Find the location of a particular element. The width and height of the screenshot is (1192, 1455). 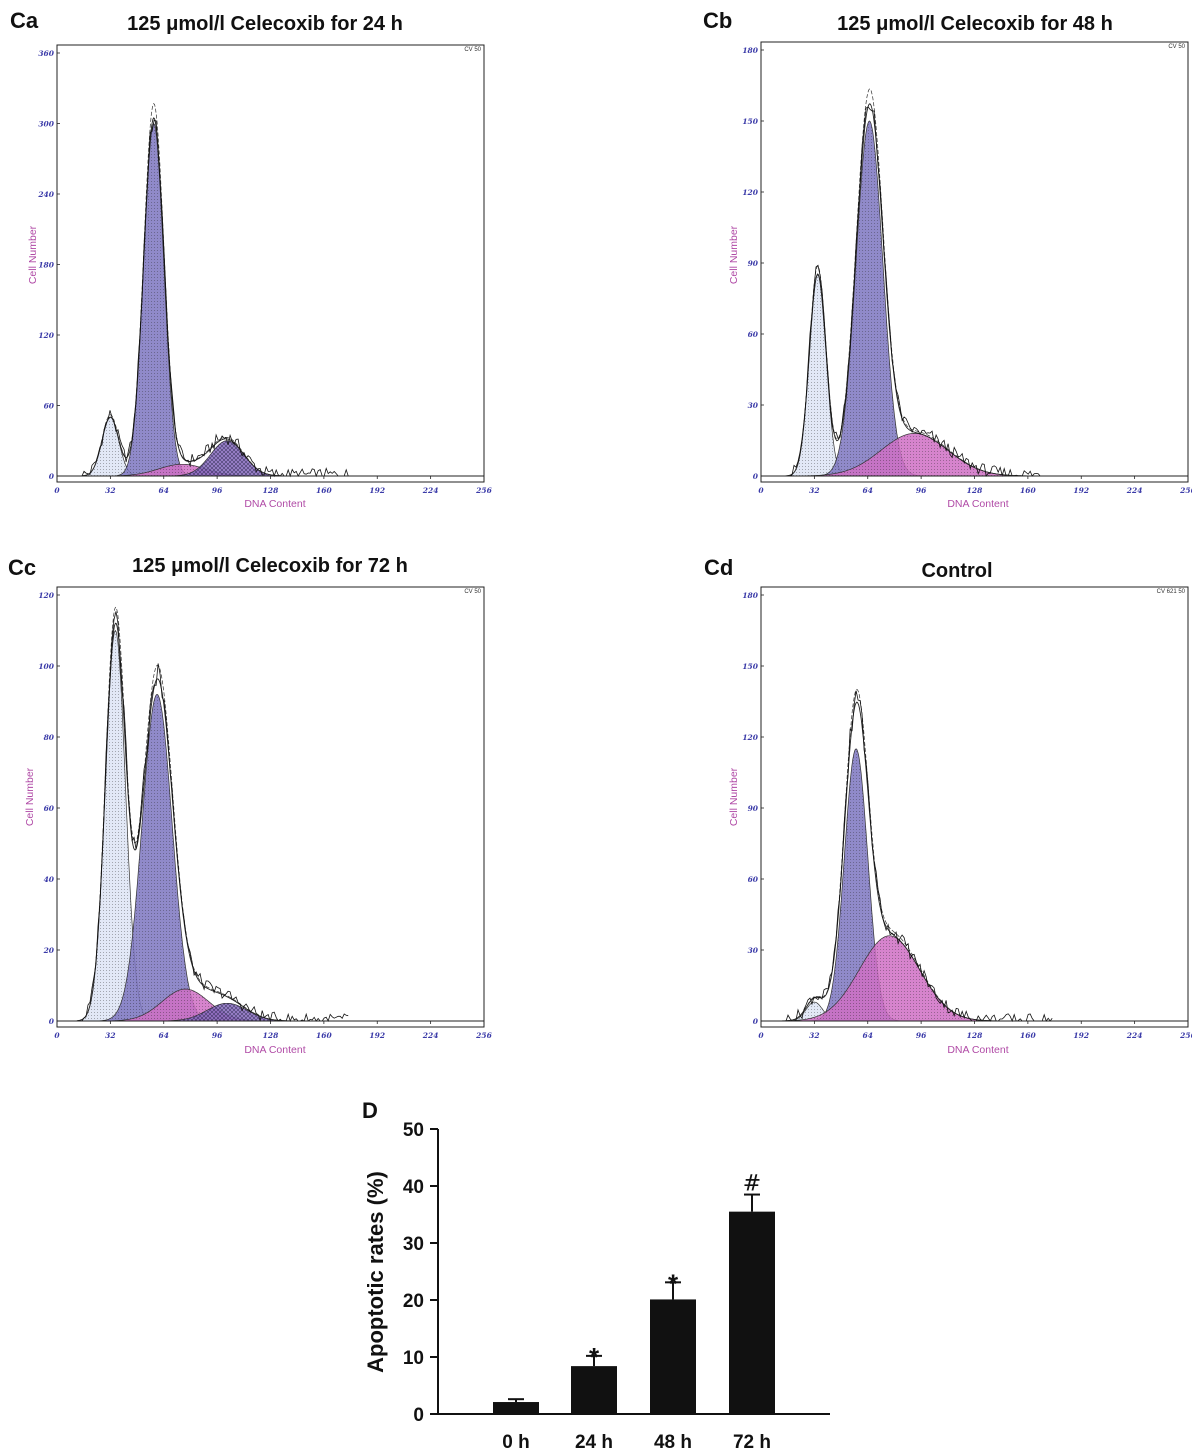

y-tick-label: 360 is located at coordinates (46, 53).